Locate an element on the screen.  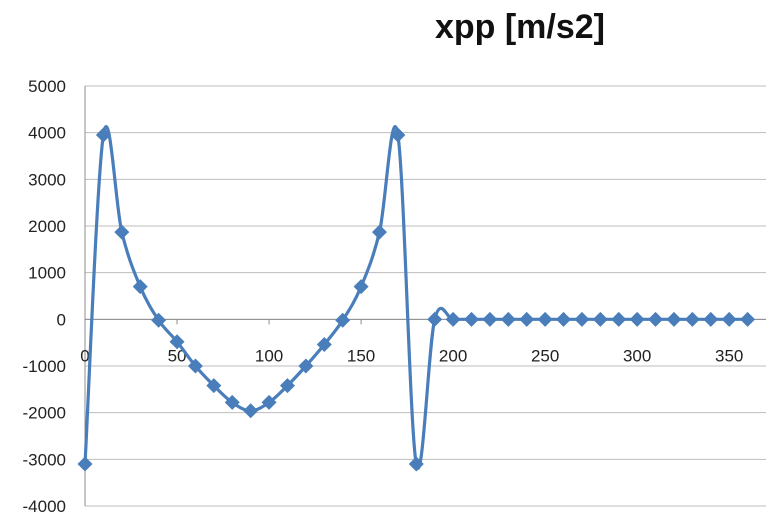
y-tick-label: -1000 is located at coordinates (44, 366).